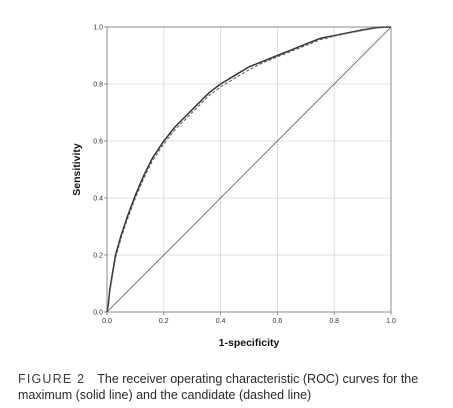 Image resolution: width=453 pixels, height=408 pixels. I want to click on x-axis-title: 1-specificity, so click(249, 343).